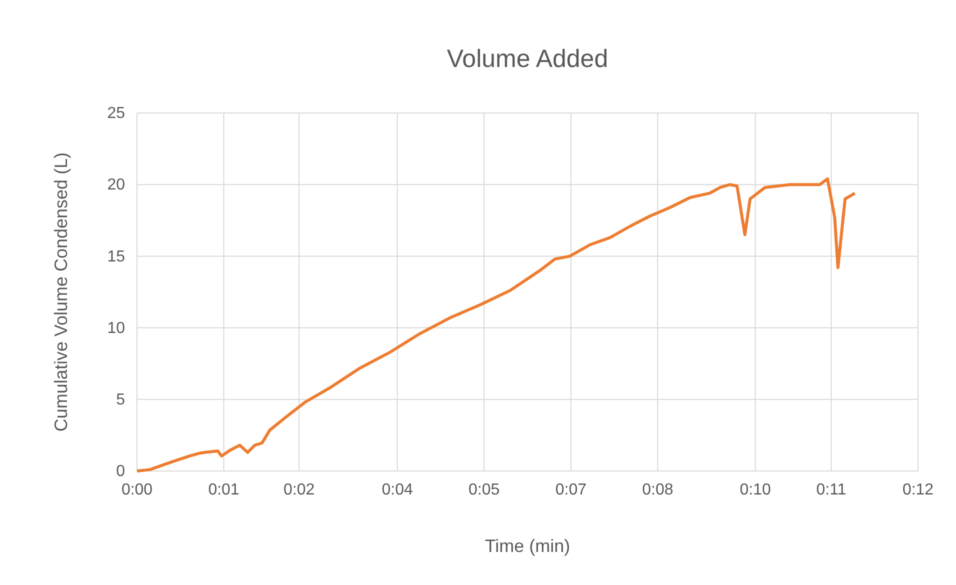 The height and width of the screenshot is (585, 956). Describe the element at coordinates (571, 489) in the screenshot. I see `x-tick-label: 0:07` at that location.